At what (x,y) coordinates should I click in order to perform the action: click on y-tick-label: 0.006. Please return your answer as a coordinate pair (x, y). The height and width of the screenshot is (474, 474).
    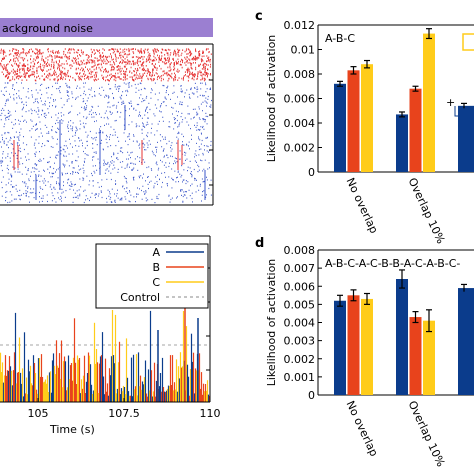
    Looking at the image, I should click on (300, 99).